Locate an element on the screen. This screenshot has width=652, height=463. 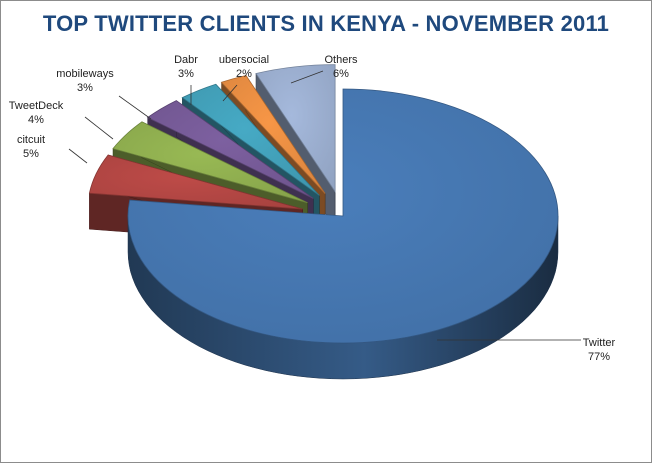
slice-tweetdeck is located at coordinates (210, 162).